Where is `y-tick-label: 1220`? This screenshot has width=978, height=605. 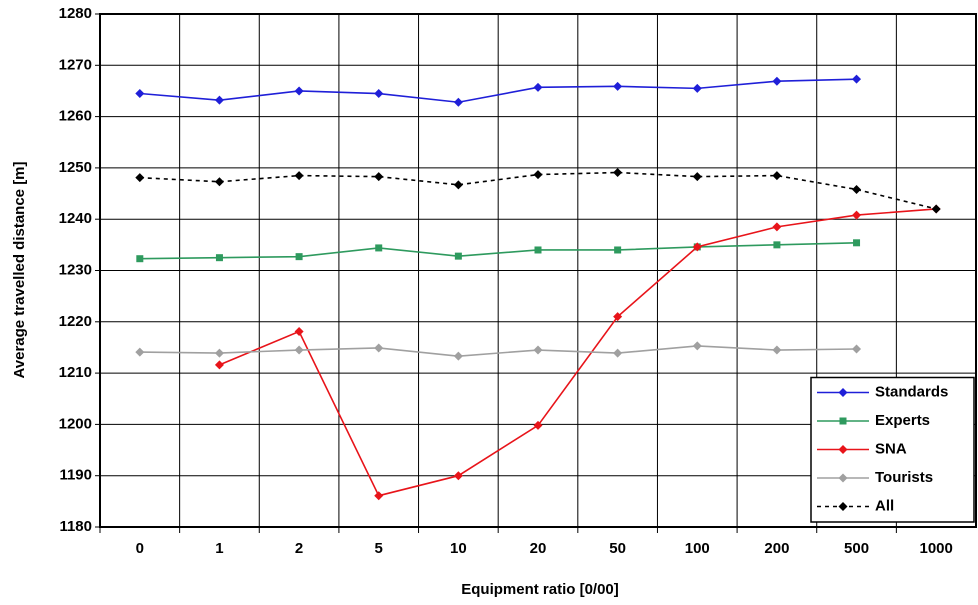
y-tick-label: 1220 is located at coordinates (75, 321).